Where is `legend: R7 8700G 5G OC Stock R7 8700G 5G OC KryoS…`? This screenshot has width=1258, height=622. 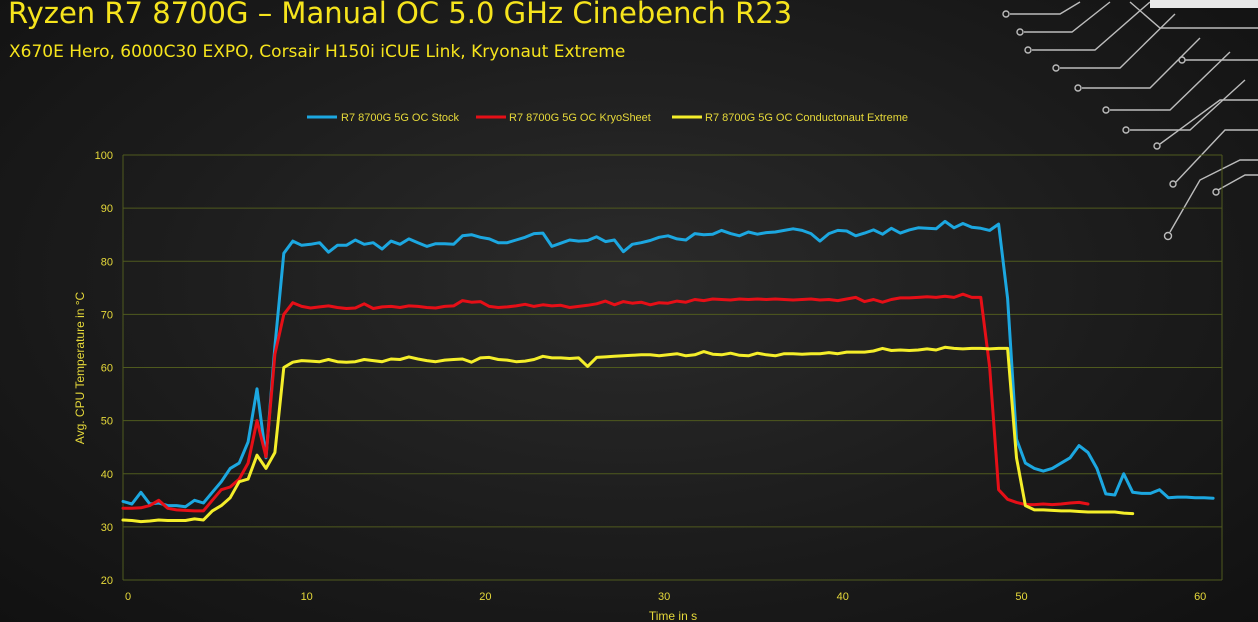 legend: R7 8700G 5G OC Stock R7 8700G 5G OC KryoS… is located at coordinates (607, 118).